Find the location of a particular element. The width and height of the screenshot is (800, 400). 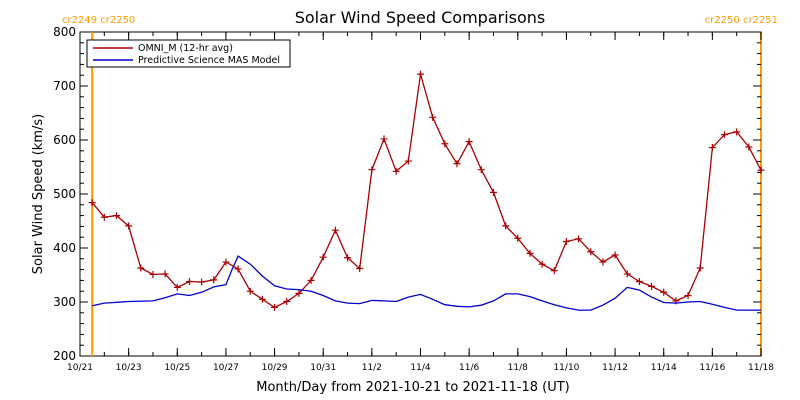

x-tick-label: 10/23 is located at coordinates (129, 368).